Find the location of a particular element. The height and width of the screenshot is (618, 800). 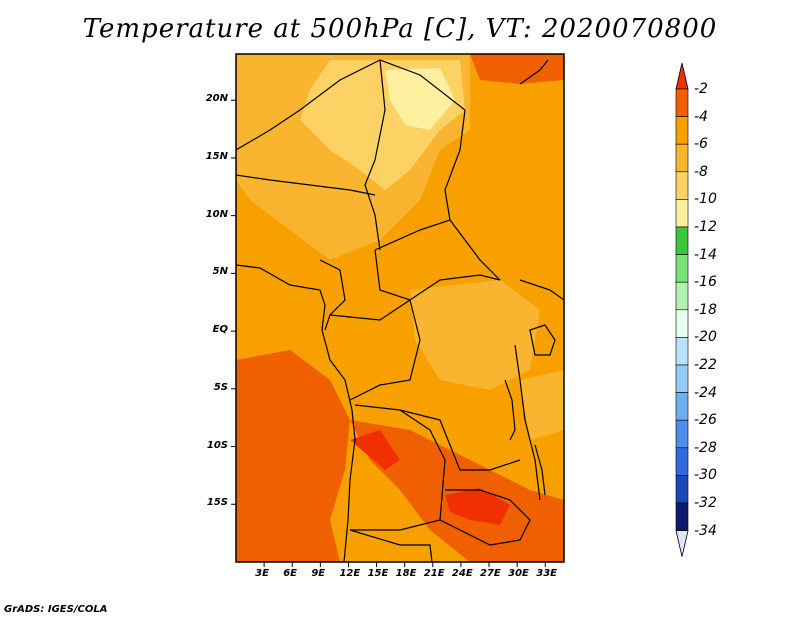

lat-tick-label: 10N is located at coordinates (216, 214).